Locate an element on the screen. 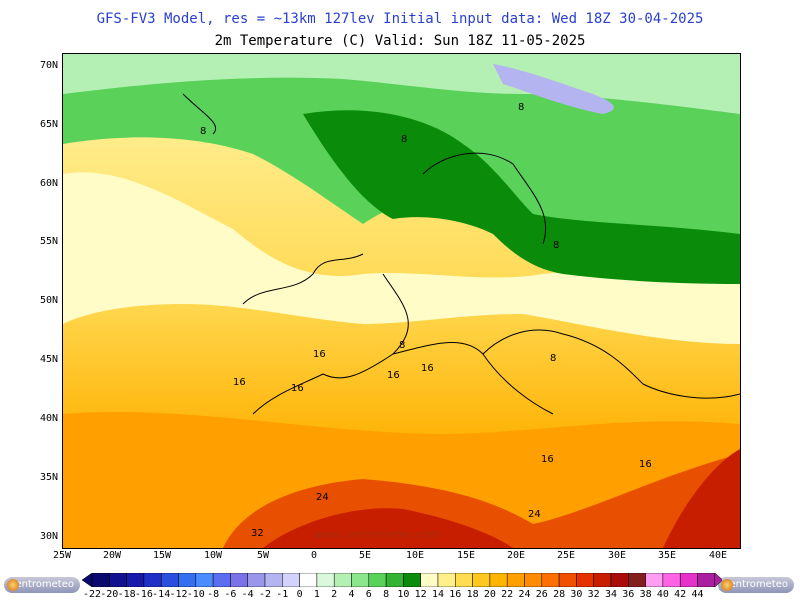 This screenshot has height=600, width=800. legend-label: 6 is located at coordinates (368, 594).